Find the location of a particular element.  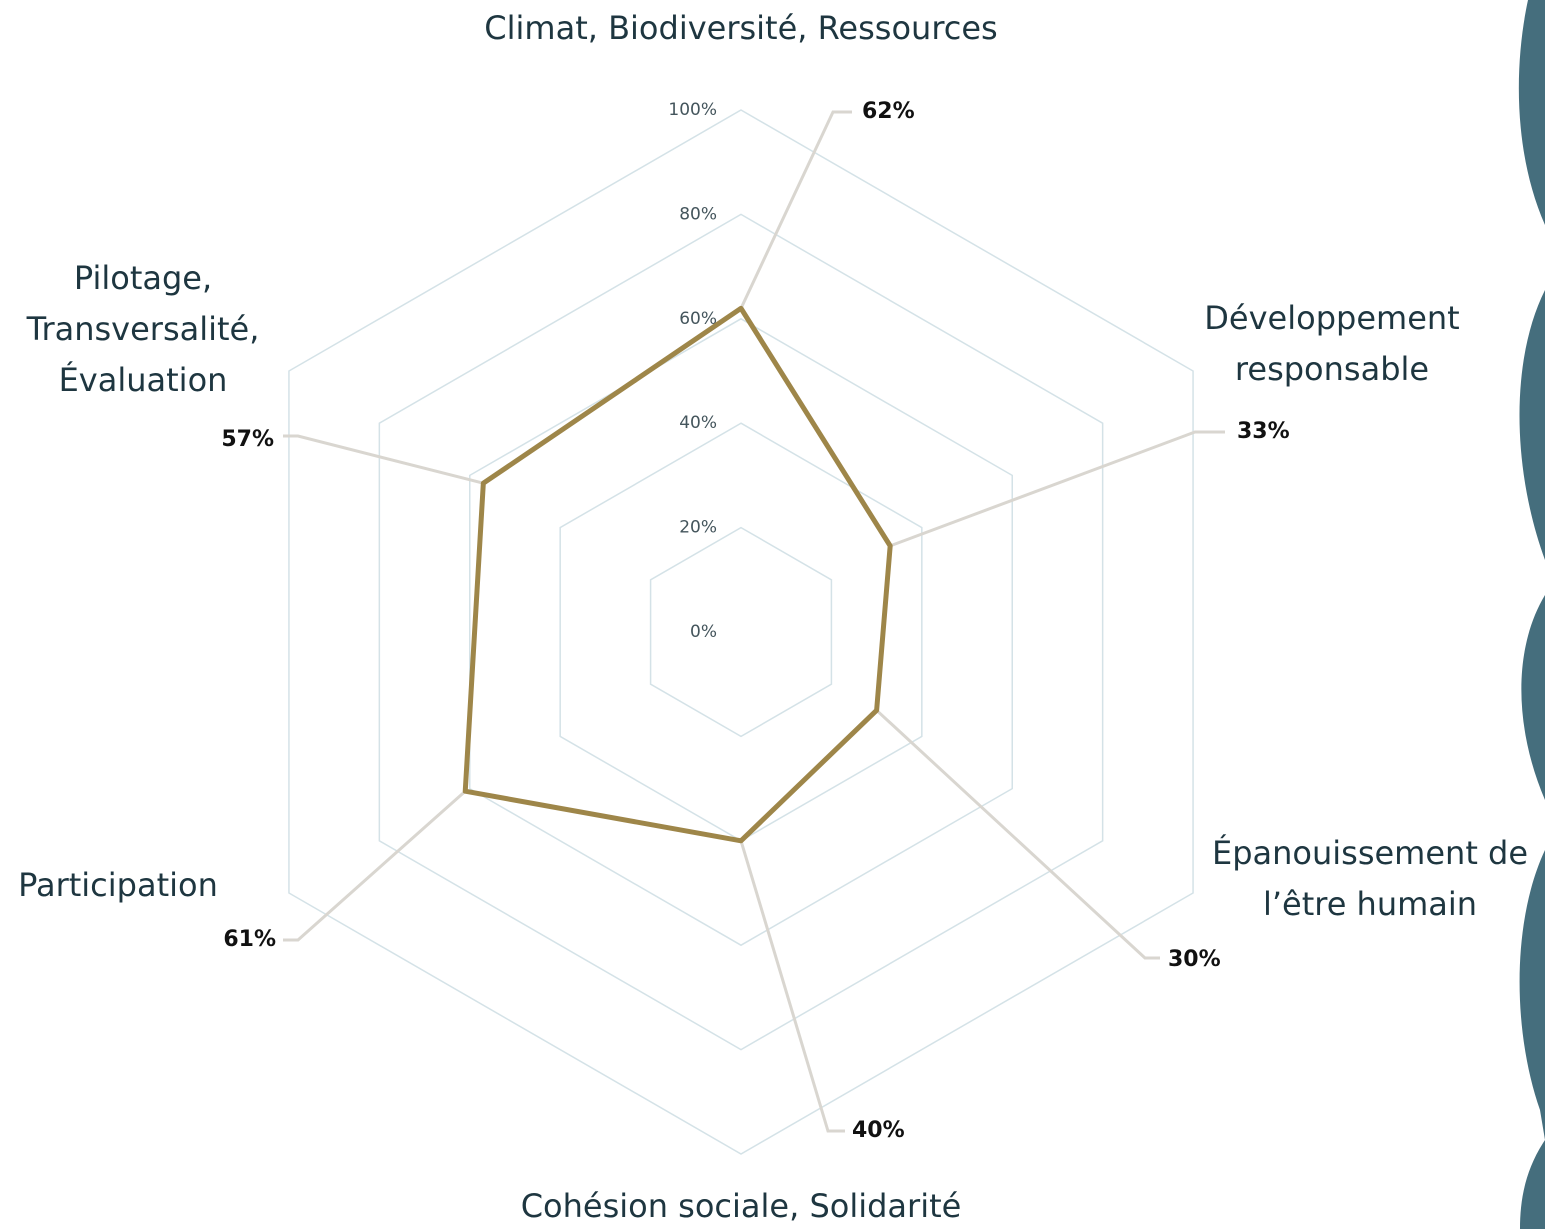

data-label: 62% is located at coordinates (888, 111).